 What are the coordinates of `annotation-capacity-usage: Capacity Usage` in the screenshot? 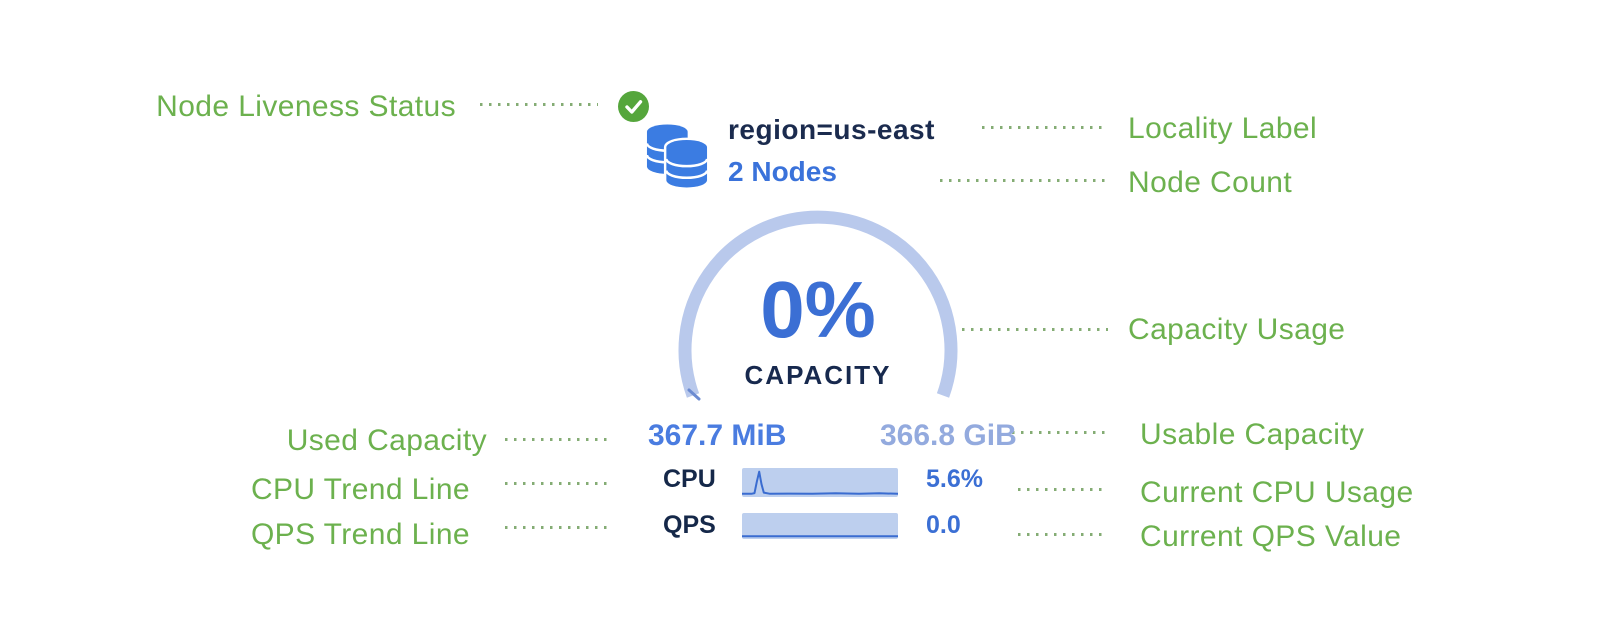 It's located at (1237, 329).